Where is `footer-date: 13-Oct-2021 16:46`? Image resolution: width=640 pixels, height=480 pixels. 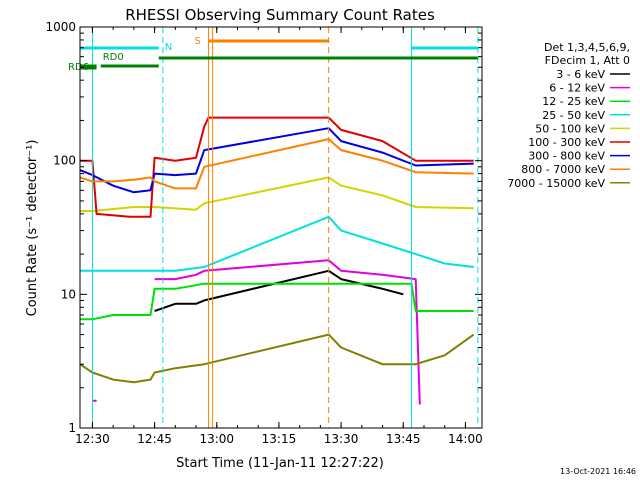
footer-date: 13-Oct-2021 16:46 is located at coordinates (598, 471).